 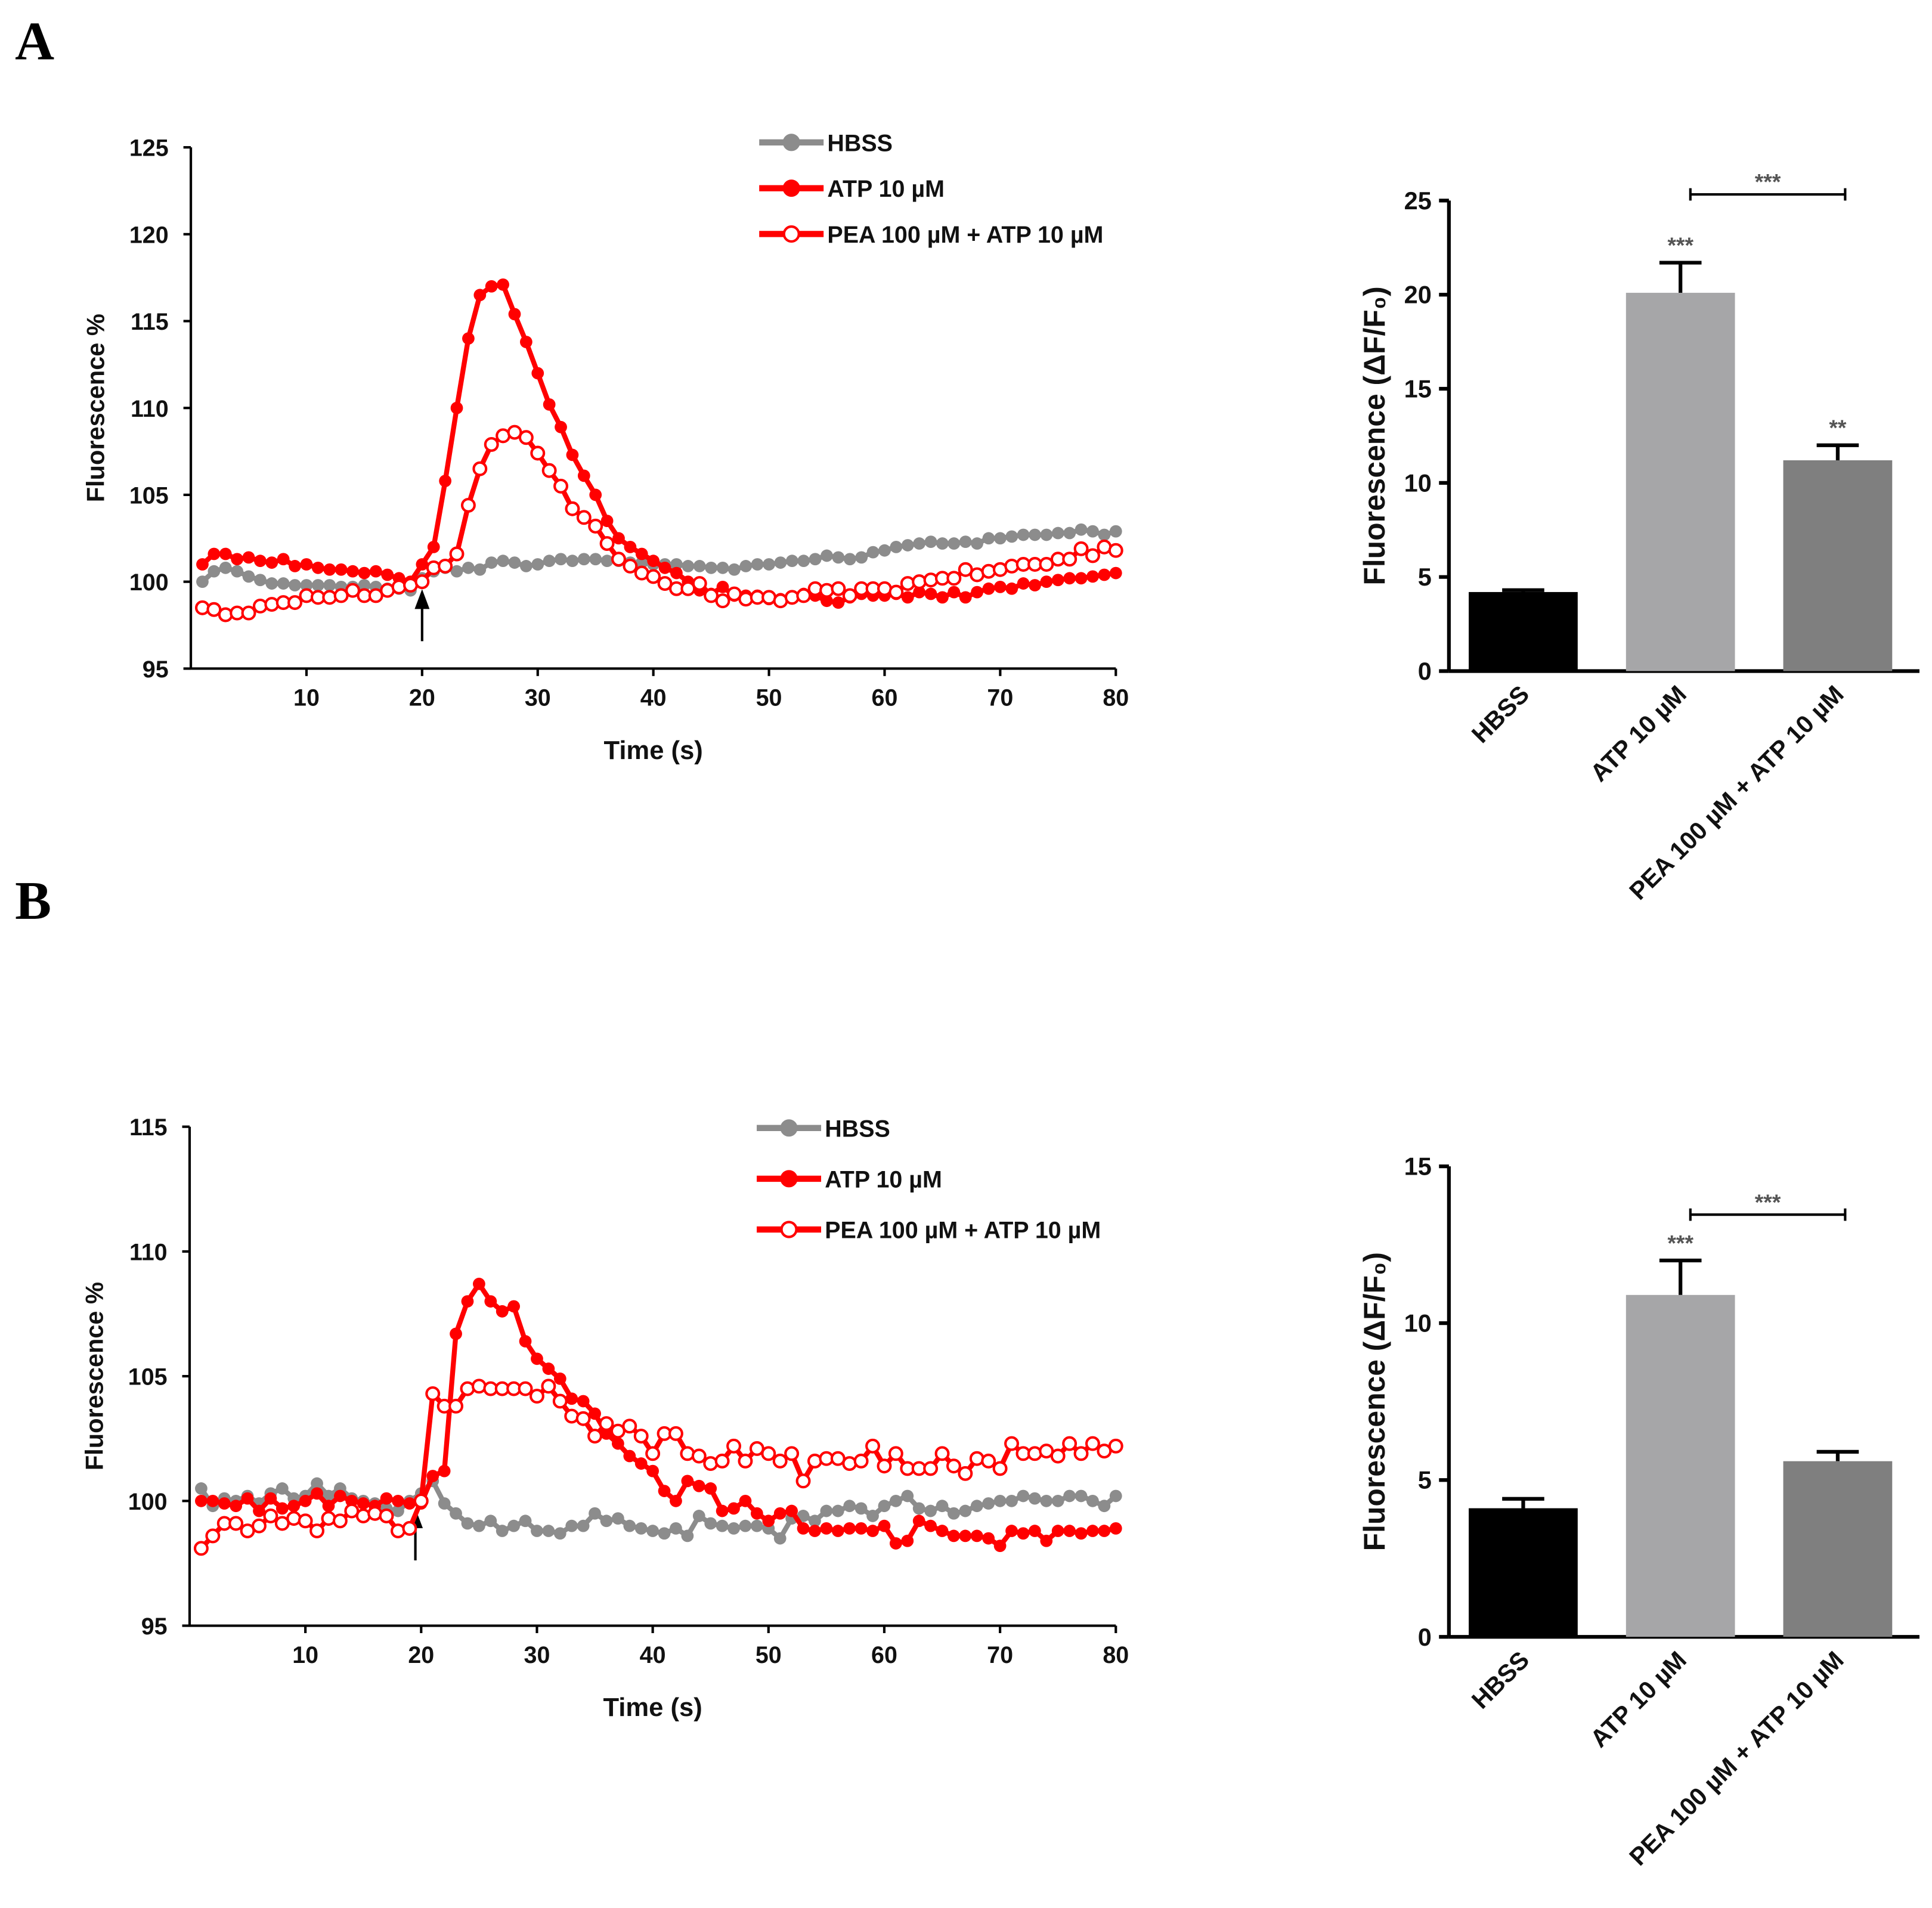 What do you see at coordinates (789, 1229) in the screenshot?
I see `legend-marker` at bounding box center [789, 1229].